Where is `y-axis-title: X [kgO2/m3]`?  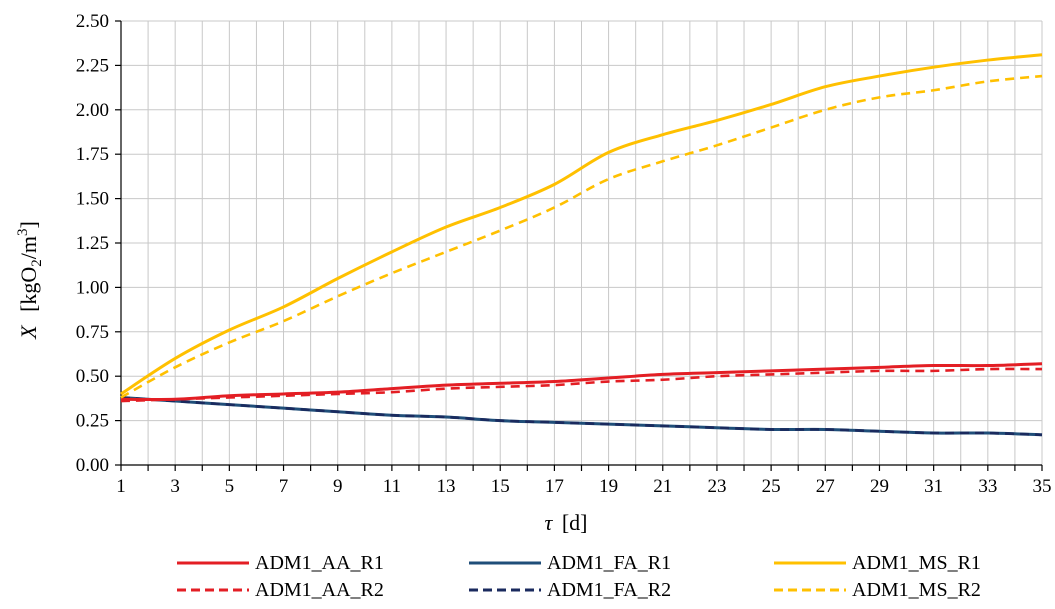
y-axis-title: X [kgO2/m3] is located at coordinates (30, 280).